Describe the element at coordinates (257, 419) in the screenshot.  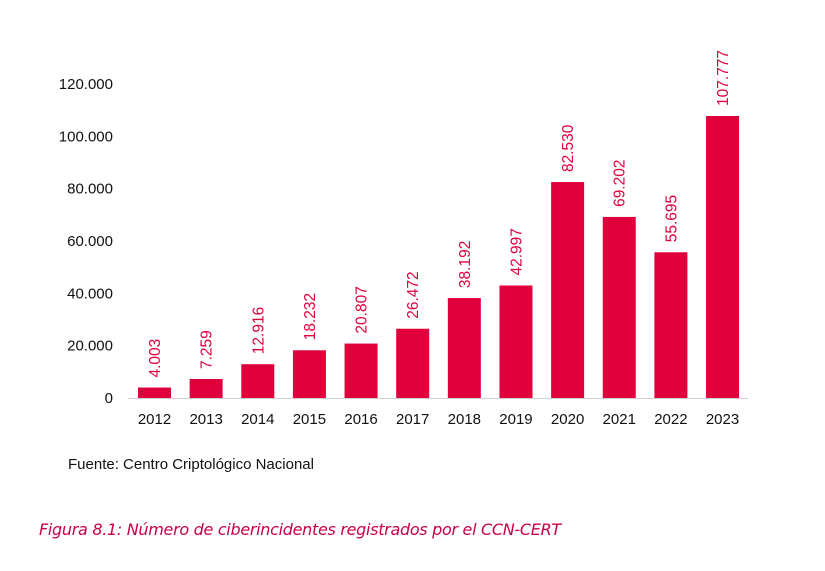
I see `x-tick-label: 2014` at that location.